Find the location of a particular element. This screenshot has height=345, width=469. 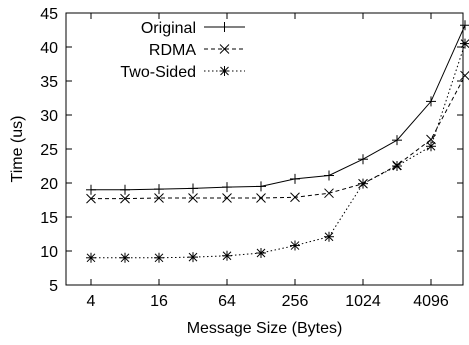

x-tick-label: 1024 is located at coordinates (363, 301).